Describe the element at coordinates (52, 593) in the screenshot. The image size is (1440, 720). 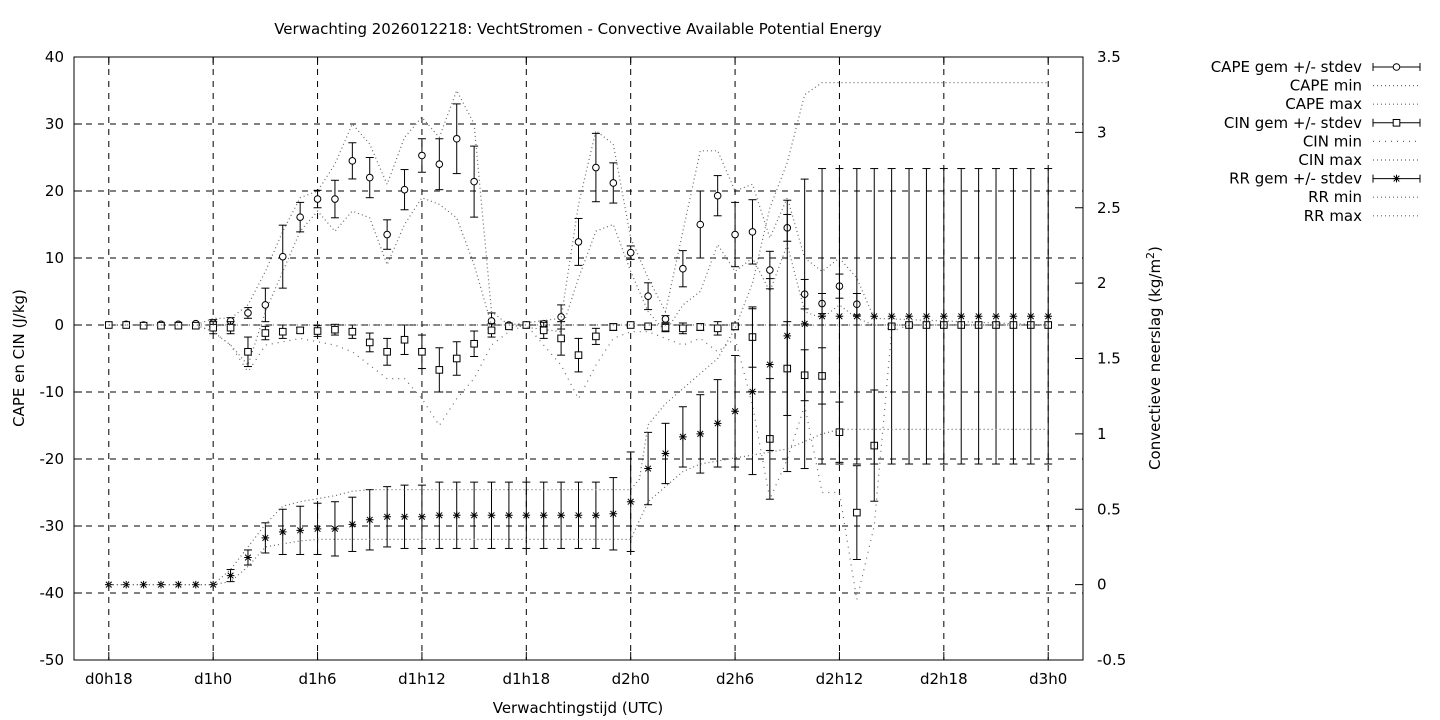
I see `y-tick-label: -40` at that location.